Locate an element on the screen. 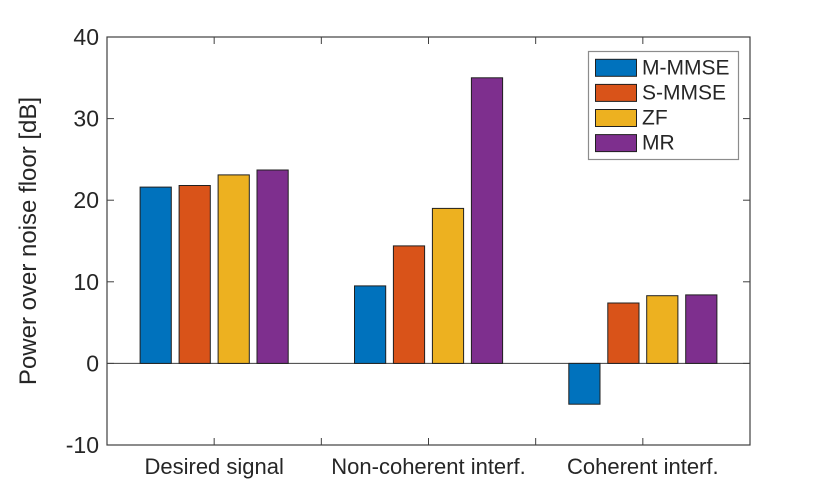 This screenshot has width=830, height=502. category-label-non-coherent-interf: Non-coherent interf. is located at coordinates (428, 466).